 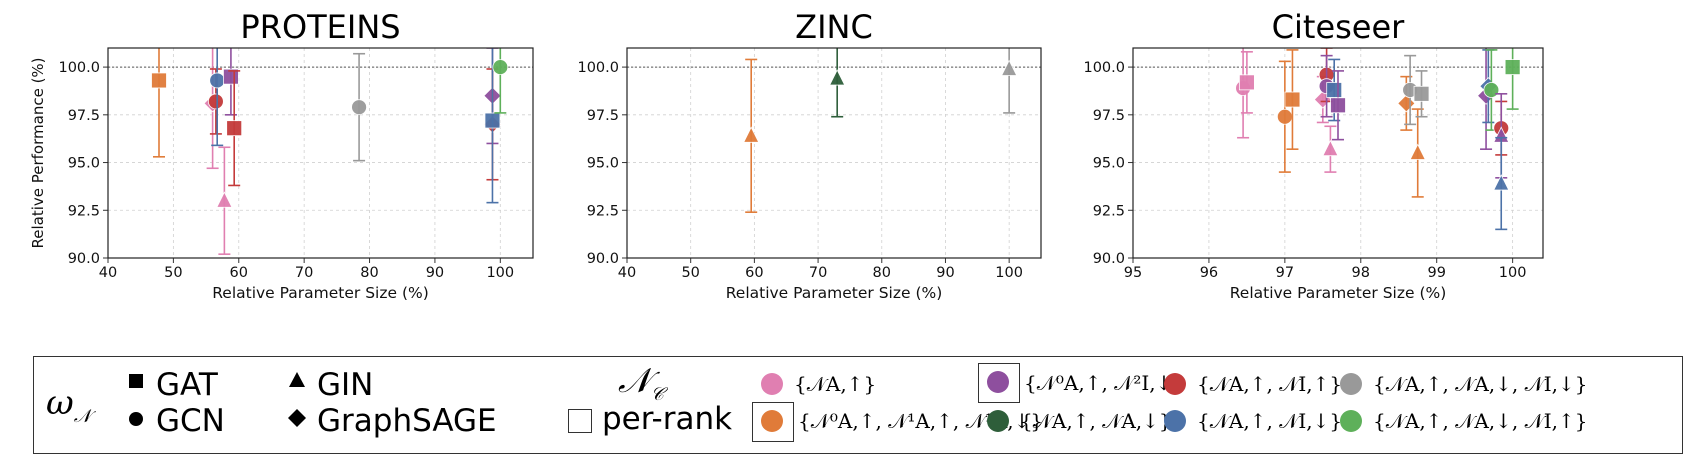 I want to click on legend-label-darkgreen: {𝒩A,↑, 𝒩A,↓}, so click(x=1096, y=421).